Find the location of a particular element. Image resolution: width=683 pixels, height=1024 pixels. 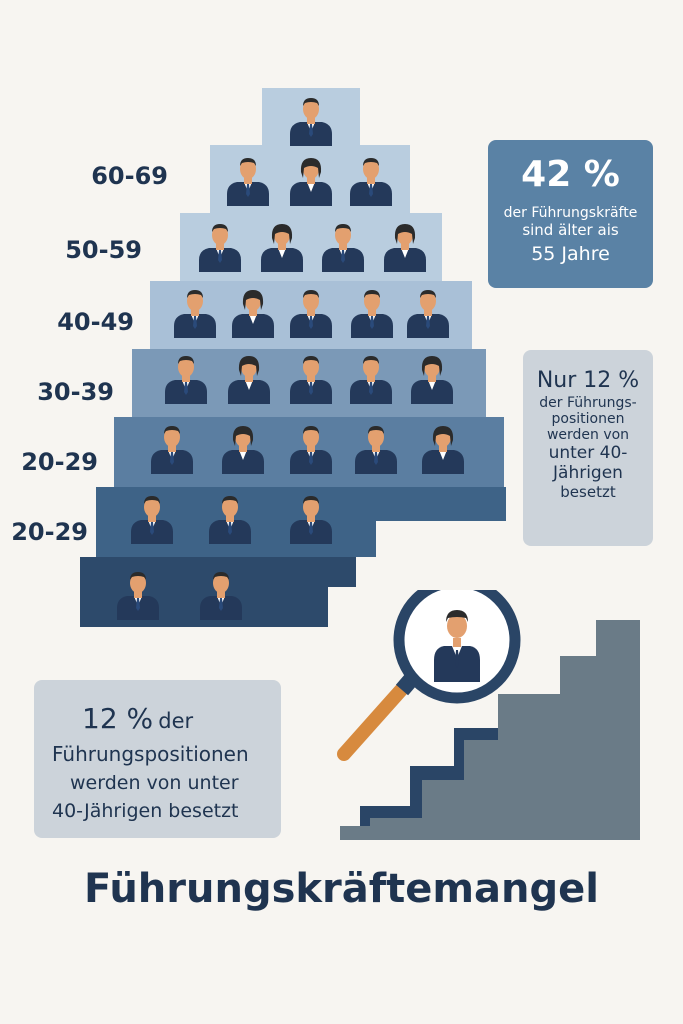

stat-top-line2: sind älter ais is located at coordinates (570, 230).